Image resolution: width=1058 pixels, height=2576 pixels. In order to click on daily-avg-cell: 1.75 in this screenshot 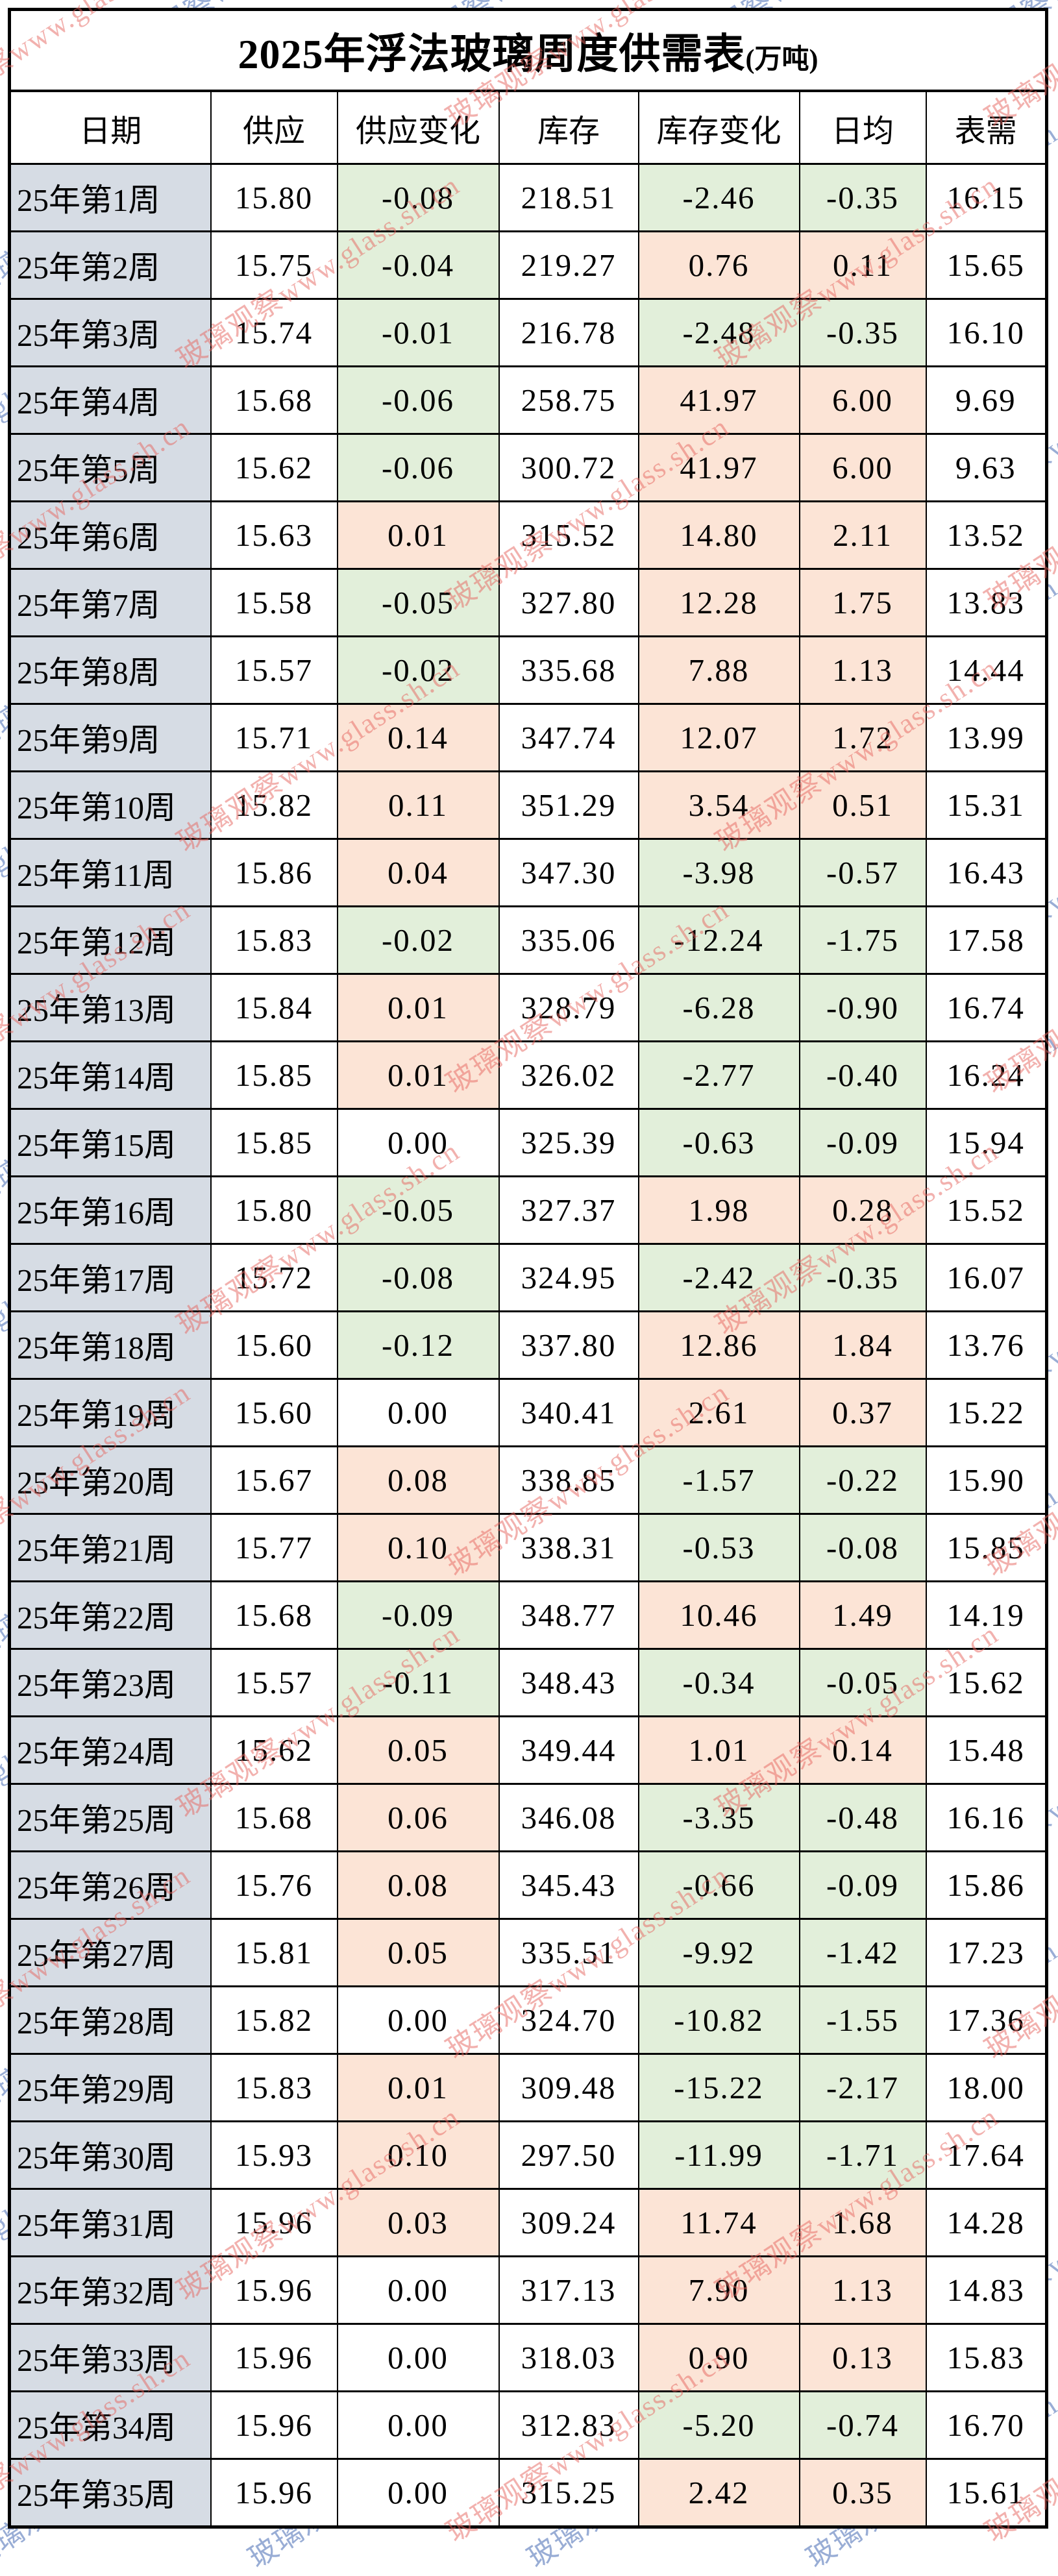, I will do `click(863, 602)`.